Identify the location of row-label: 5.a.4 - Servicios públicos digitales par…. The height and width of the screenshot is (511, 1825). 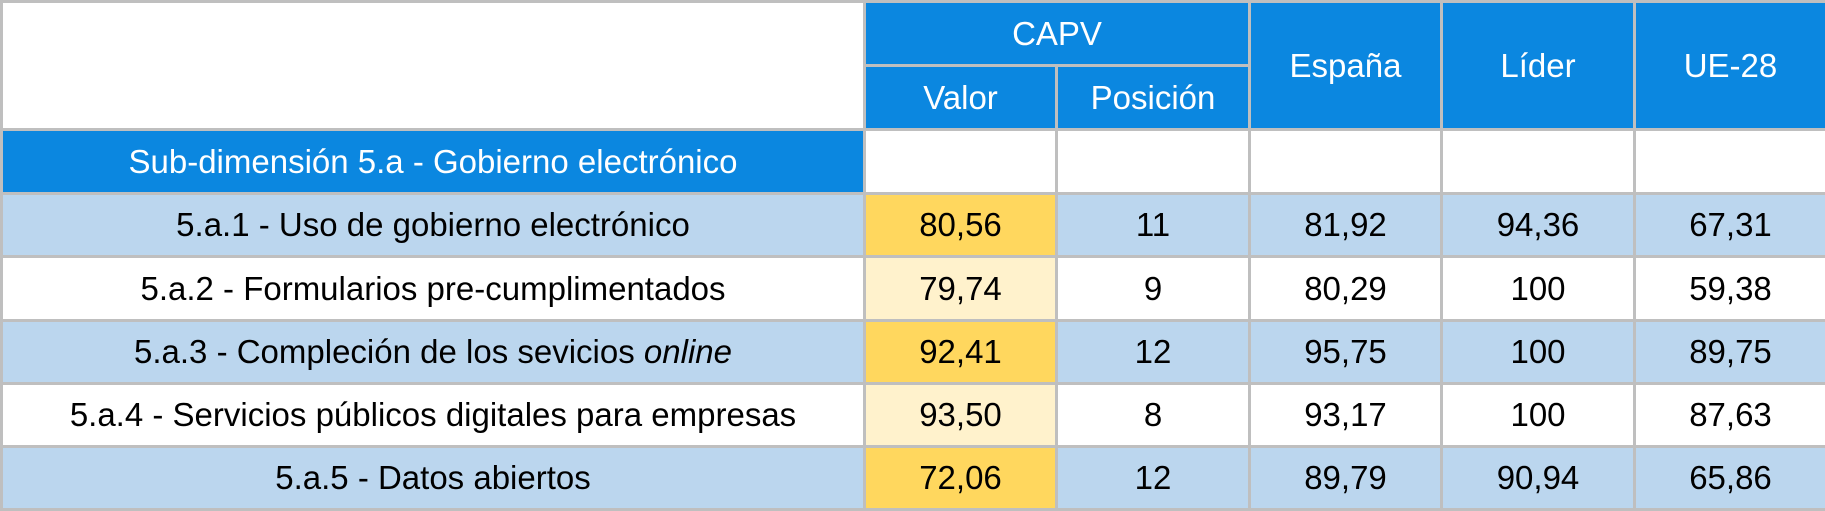
(433, 414).